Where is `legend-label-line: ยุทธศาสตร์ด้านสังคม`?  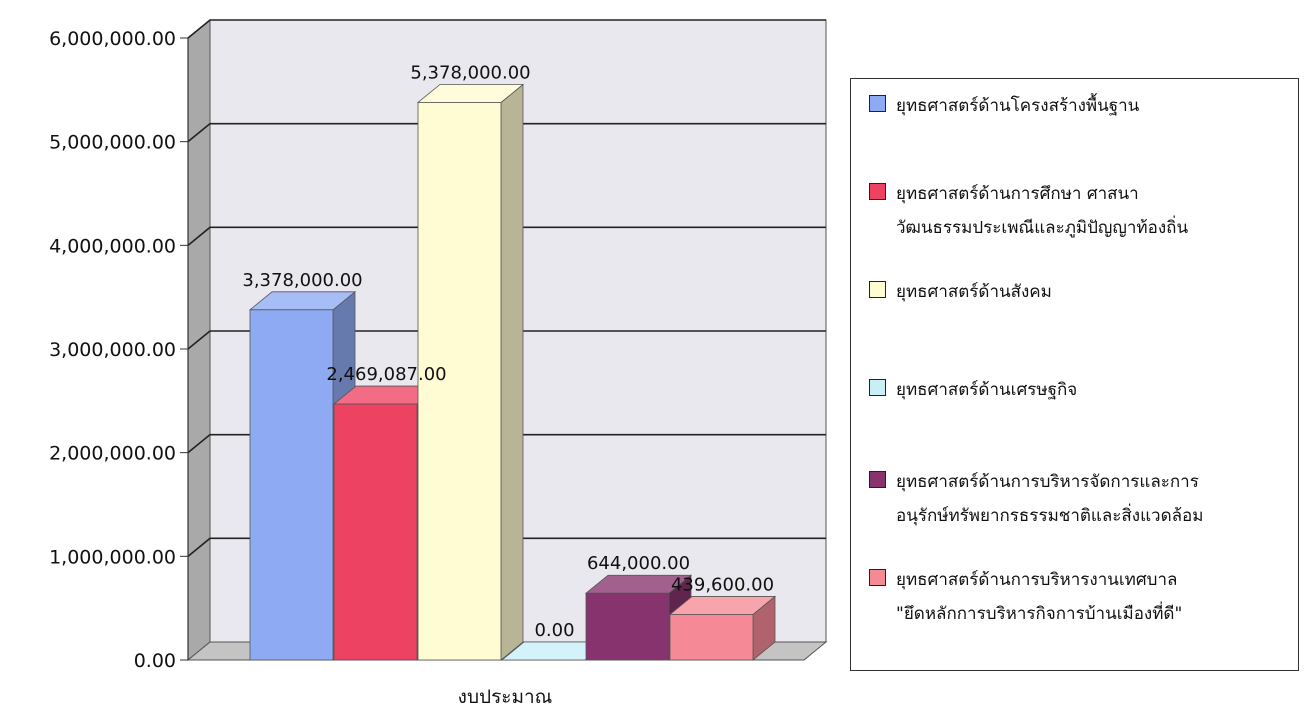 legend-label-line: ยุทธศาสตร์ด้านสังคม is located at coordinates (974, 292).